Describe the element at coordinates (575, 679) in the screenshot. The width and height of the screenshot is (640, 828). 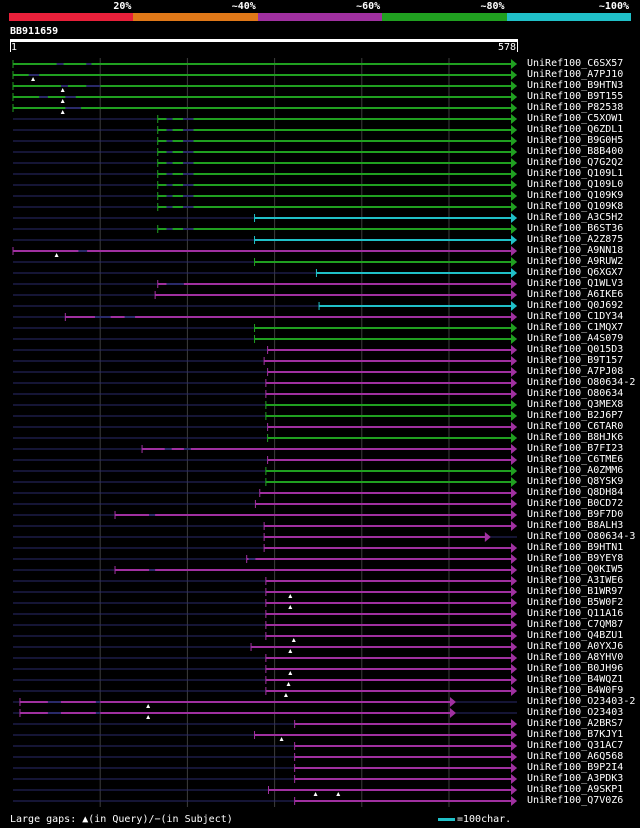
I see `hit-label: UniRef100_B4WQZ1` at that location.